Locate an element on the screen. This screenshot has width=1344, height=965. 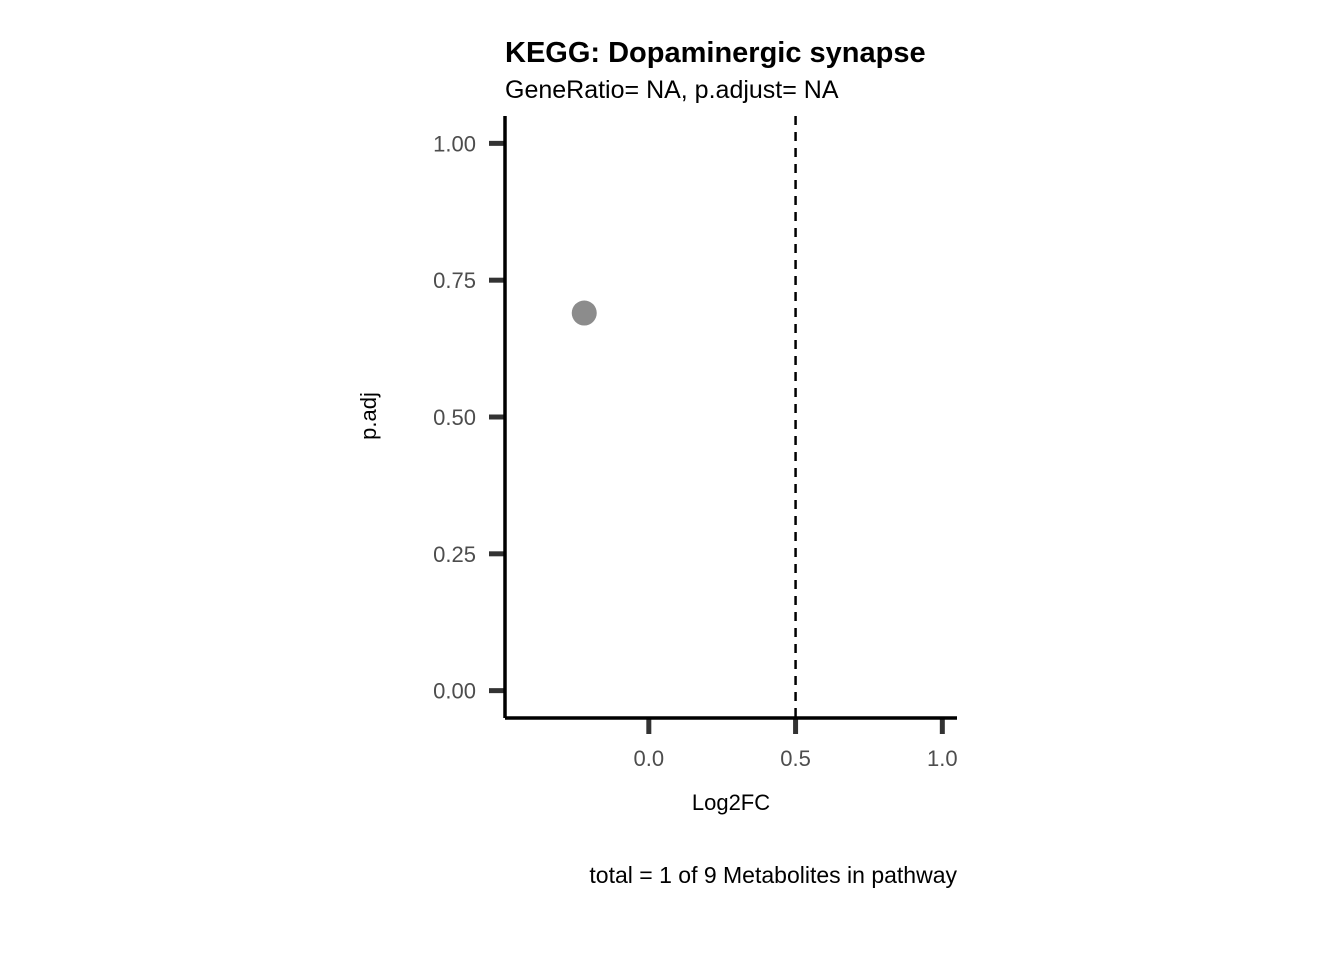
x-axis-ticks: 0.0 0.5 1.0 is located at coordinates (796, 744).